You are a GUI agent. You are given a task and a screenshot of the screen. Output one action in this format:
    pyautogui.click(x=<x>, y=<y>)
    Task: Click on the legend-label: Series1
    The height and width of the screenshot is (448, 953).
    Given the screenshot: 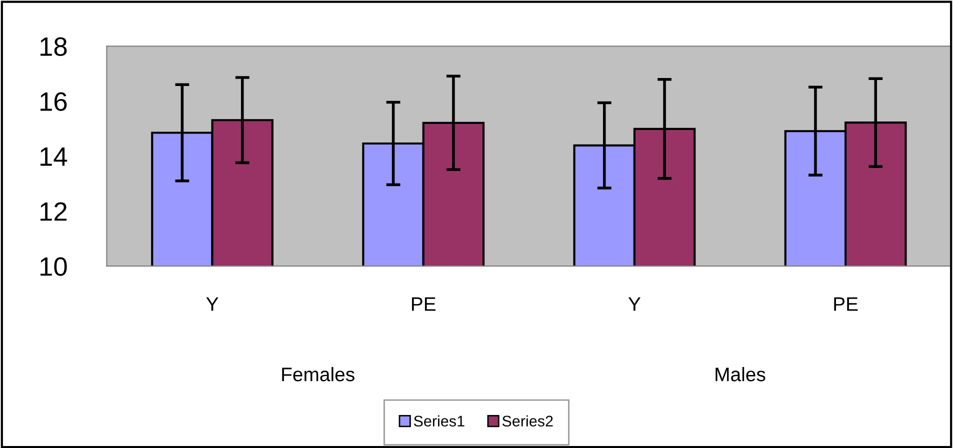 What is the action you would take?
    pyautogui.click(x=439, y=421)
    